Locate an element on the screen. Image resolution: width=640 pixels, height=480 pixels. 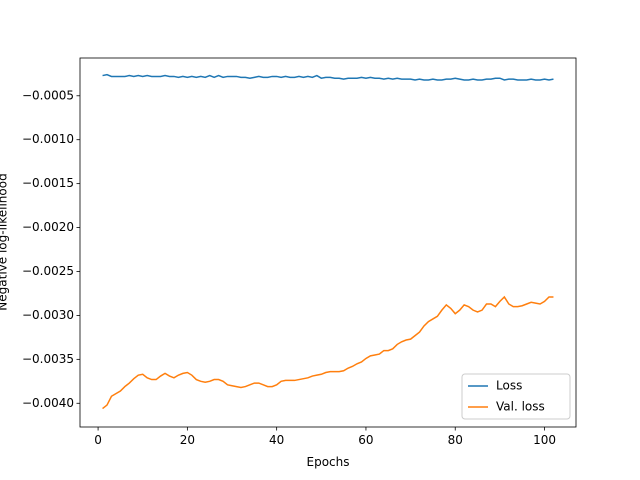
y-tick-label: −0.0025 is located at coordinates (48, 271).